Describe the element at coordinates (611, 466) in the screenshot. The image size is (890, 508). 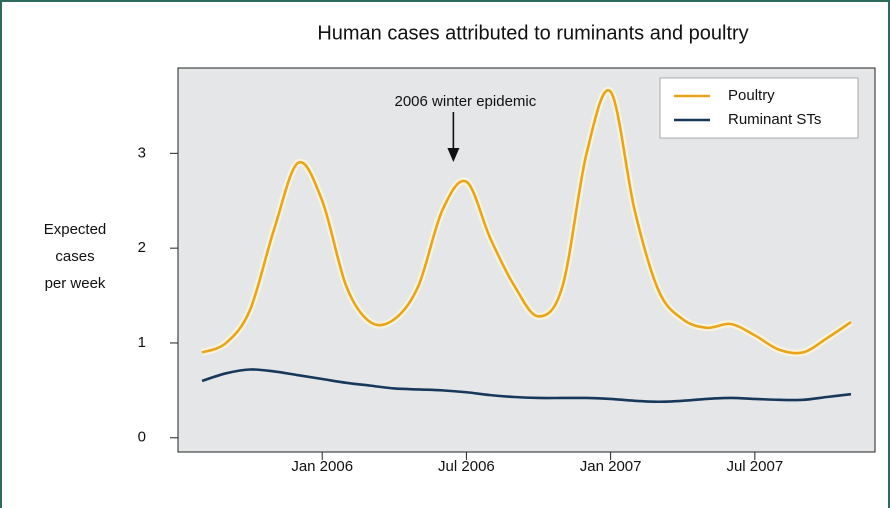
I see `x-tick-label: Jan 2007` at that location.